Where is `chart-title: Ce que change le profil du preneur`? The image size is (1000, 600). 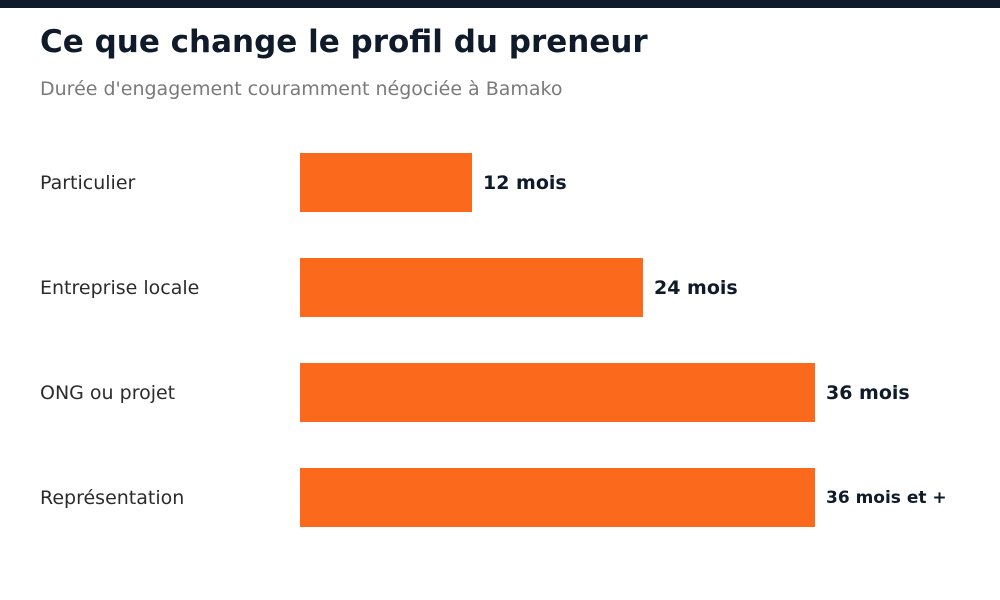 chart-title: Ce que change le profil du preneur is located at coordinates (344, 42).